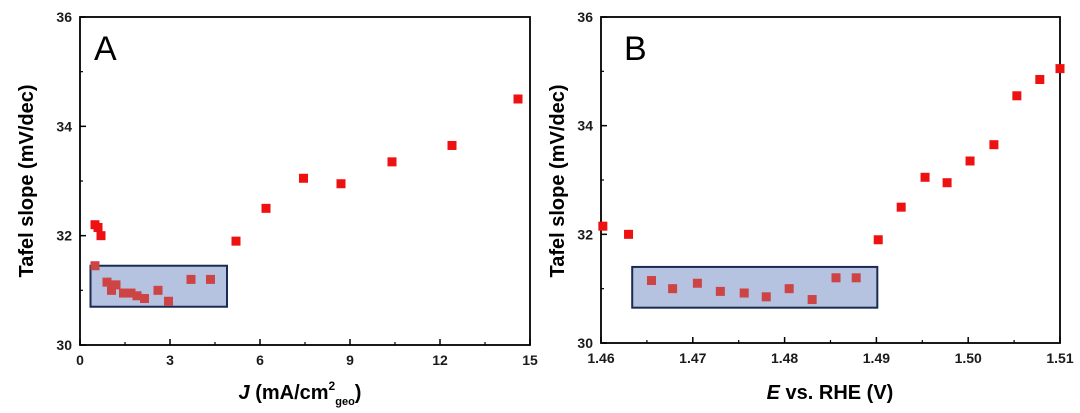 The image size is (1080, 413). Describe the element at coordinates (64, 17) in the screenshot. I see `y-tick-label-a: 36` at that location.